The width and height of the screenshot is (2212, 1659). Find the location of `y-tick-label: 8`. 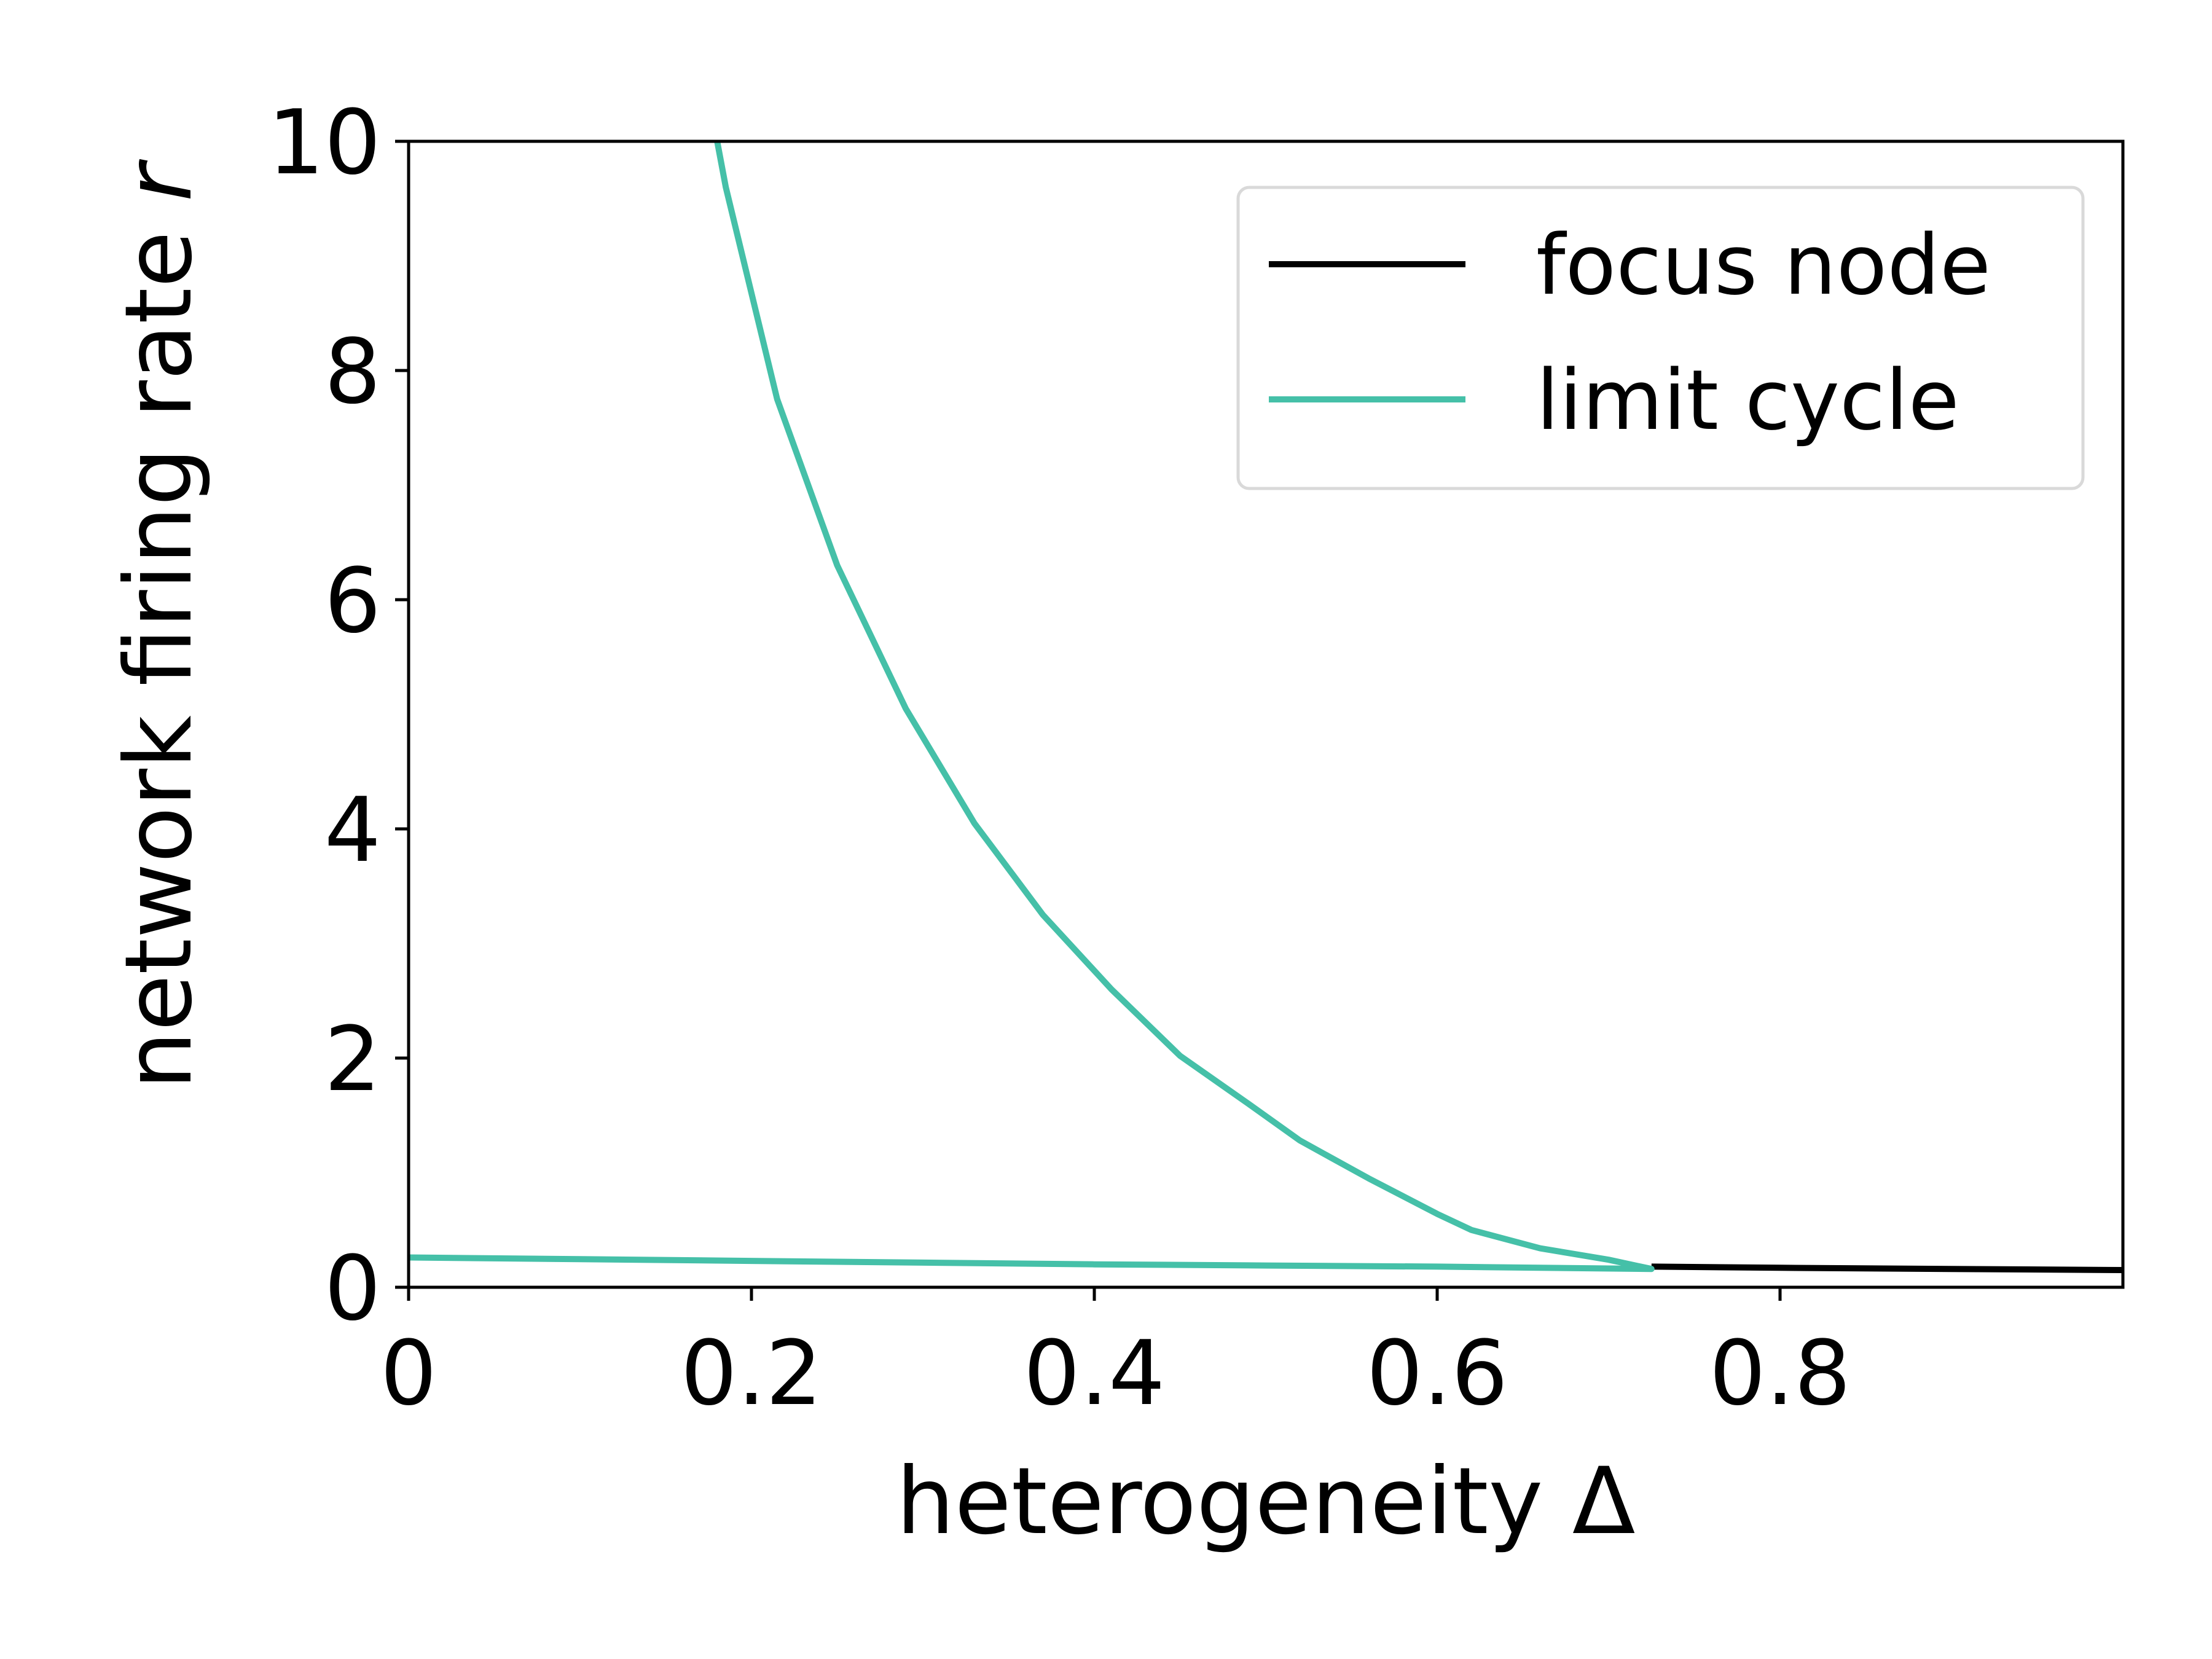

y-tick-label: 8 is located at coordinates (352, 372).